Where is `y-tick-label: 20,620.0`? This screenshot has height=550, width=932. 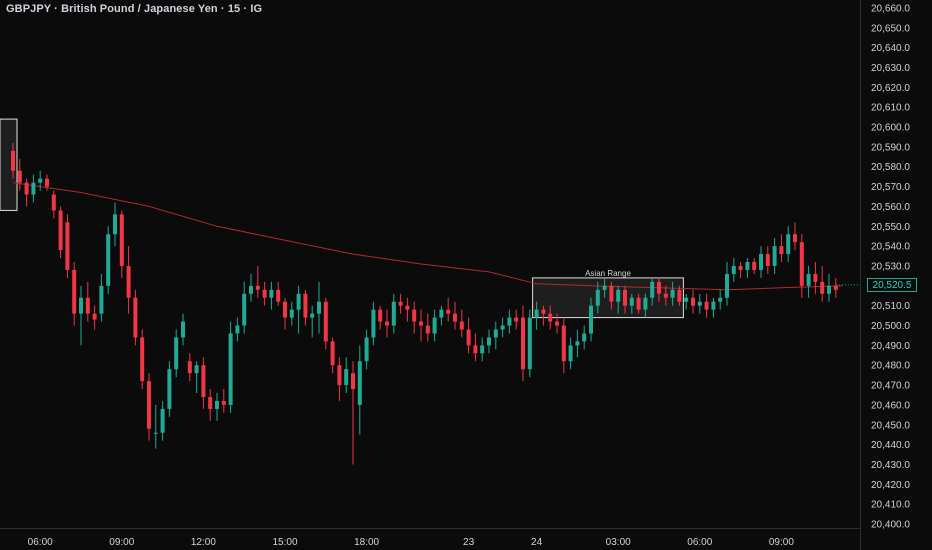 y-tick-label: 20,620.0 is located at coordinates (890, 88).